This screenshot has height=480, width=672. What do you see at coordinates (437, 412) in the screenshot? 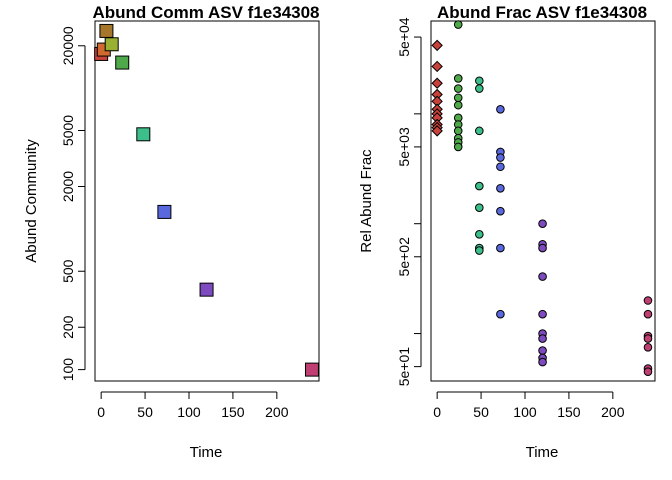
I see `right-x-tick-label: 0` at bounding box center [437, 412].